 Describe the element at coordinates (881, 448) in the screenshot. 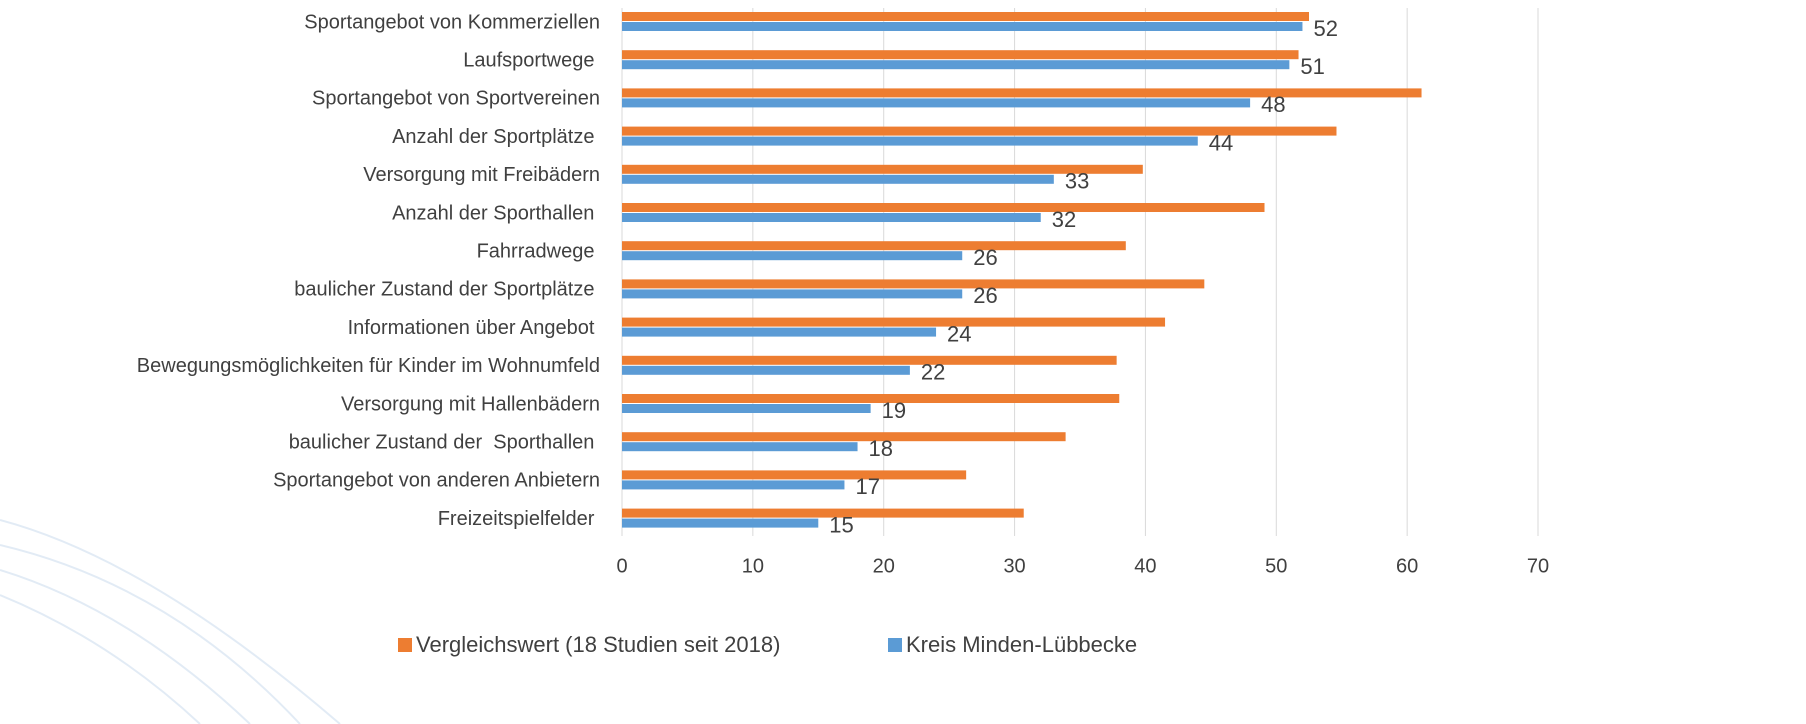

I see `data-label: 18` at that location.